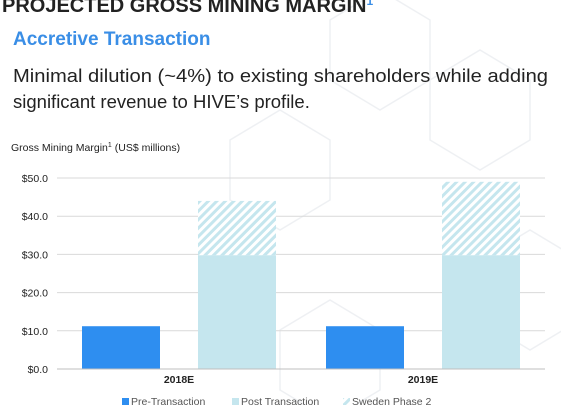  What do you see at coordinates (35, 294) in the screenshot?
I see `y-tick-label: $20.0` at bounding box center [35, 294].